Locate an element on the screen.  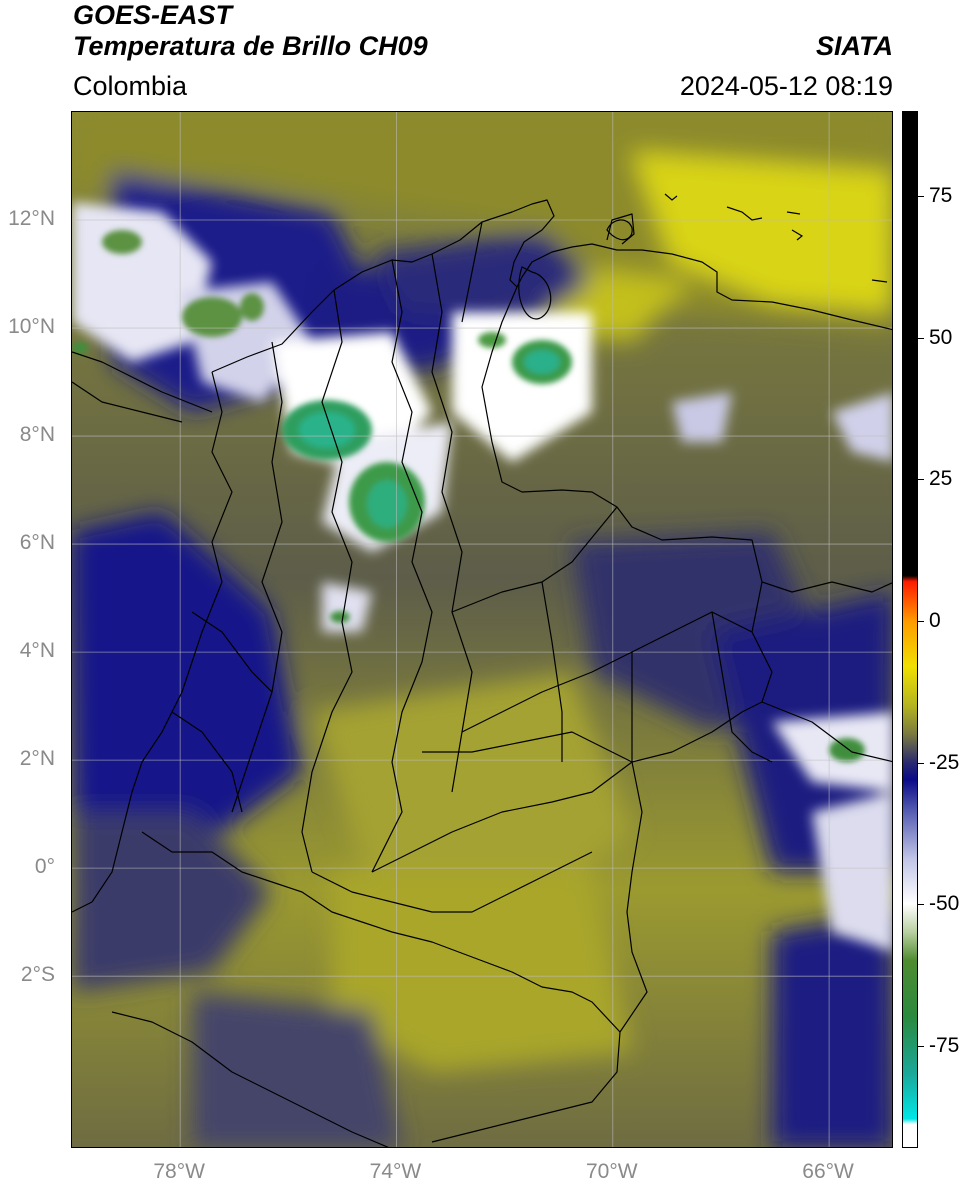
lat-tick-label: 12°N is located at coordinates (31, 219).